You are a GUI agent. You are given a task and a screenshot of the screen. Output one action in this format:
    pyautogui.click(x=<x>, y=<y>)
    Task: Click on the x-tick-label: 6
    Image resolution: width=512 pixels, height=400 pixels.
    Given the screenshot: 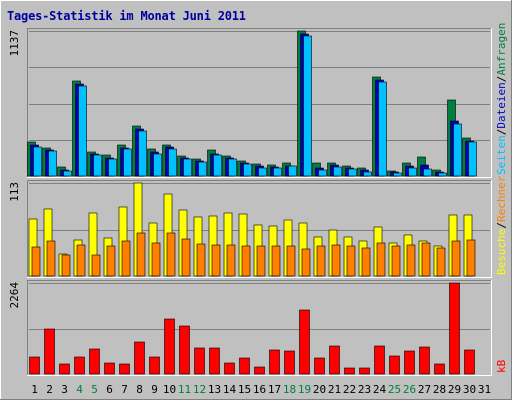 What is the action you would take?
    pyautogui.click(x=109, y=389)
    